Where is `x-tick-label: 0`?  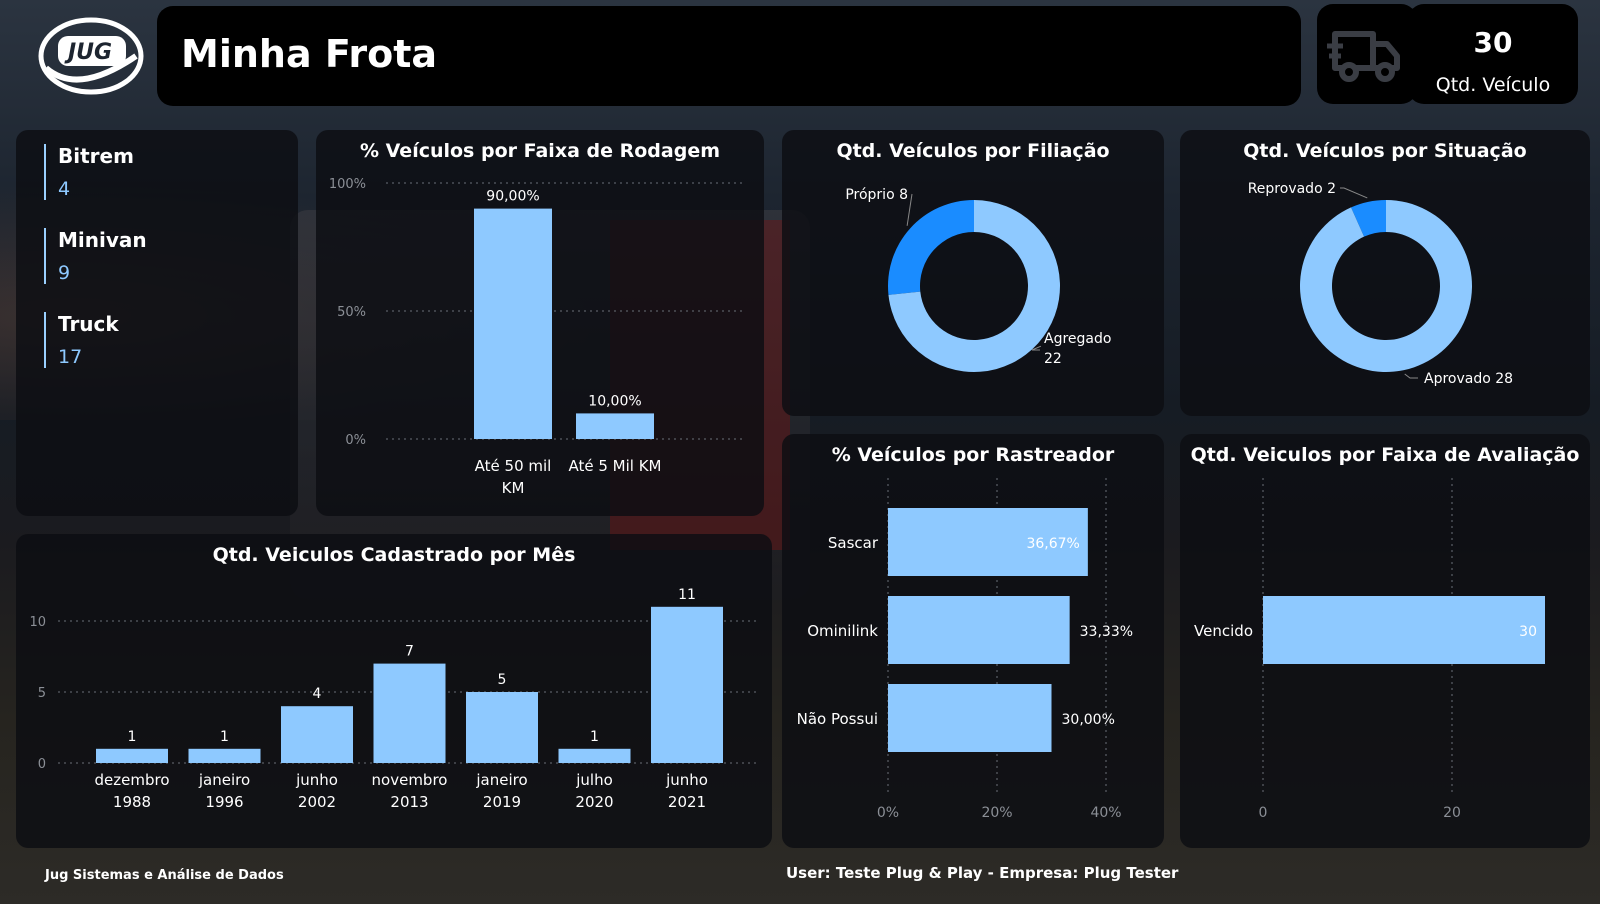 x-tick-label: 0 is located at coordinates (1263, 813).